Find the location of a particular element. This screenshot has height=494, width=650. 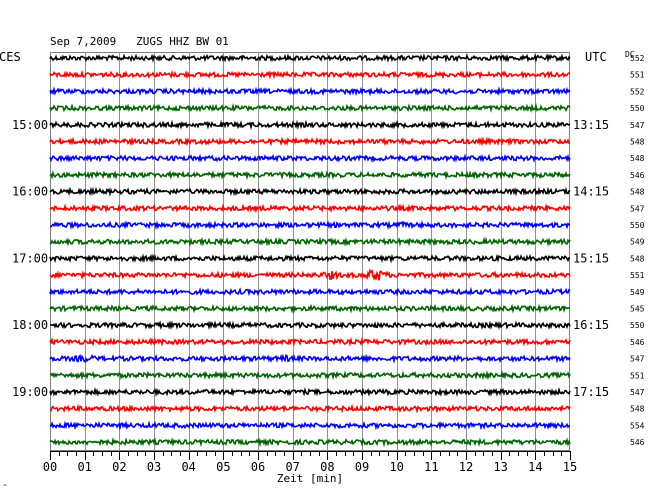

dc-offset-header: DC is located at coordinates (630, 54).